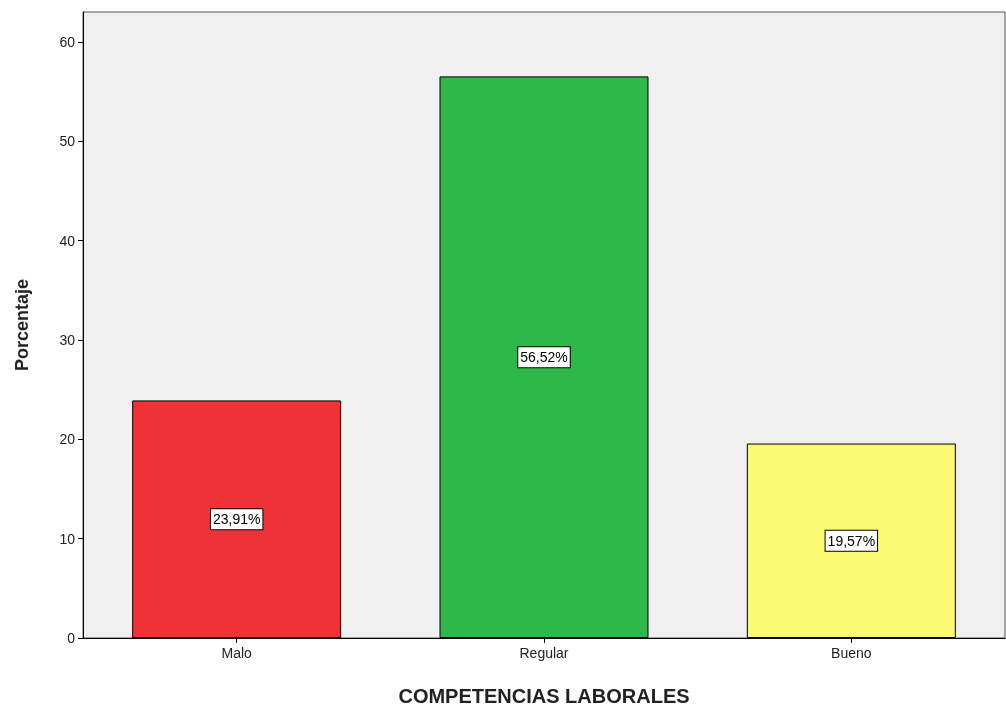 This screenshot has width=1006, height=711. What do you see at coordinates (71, 638) in the screenshot?
I see `y-tick-label: 0` at bounding box center [71, 638].